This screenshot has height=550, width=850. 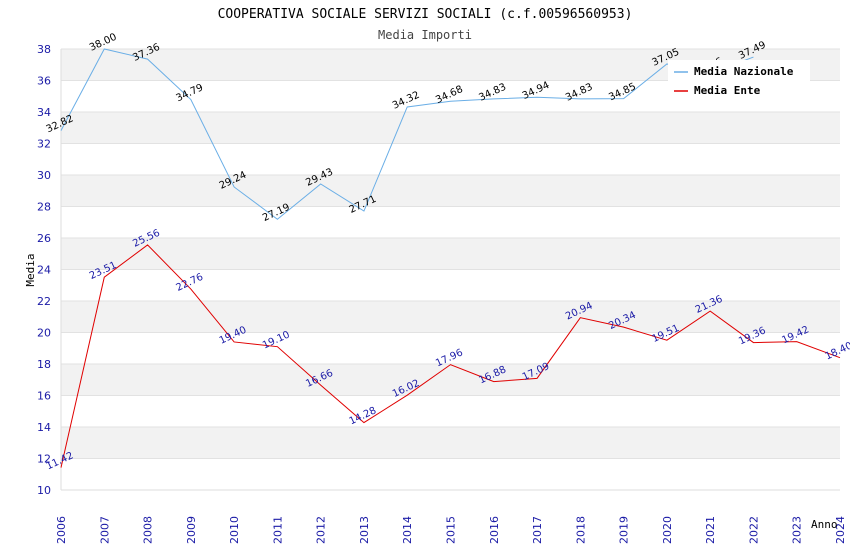 I want to click on x-tick-label: 2024, so click(x=840, y=530).